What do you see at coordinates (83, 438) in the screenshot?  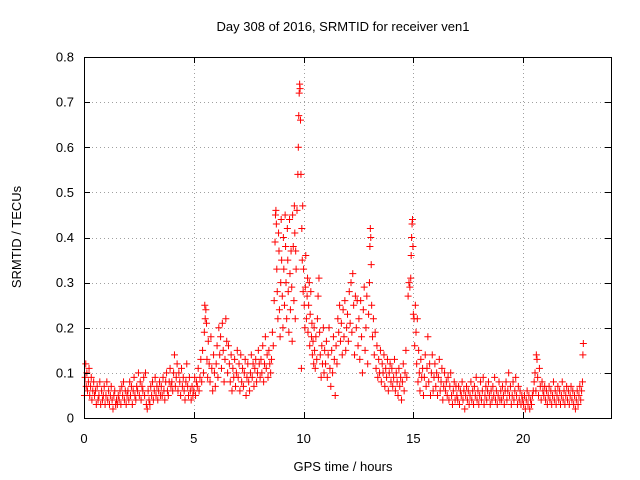 I see `x-tick-label: 0` at bounding box center [83, 438].